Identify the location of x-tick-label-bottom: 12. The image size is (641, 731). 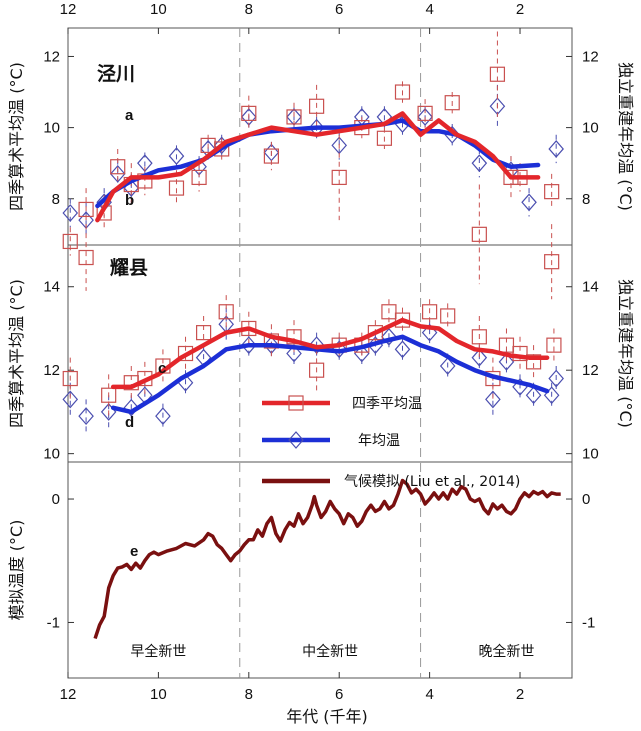
(68, 694).